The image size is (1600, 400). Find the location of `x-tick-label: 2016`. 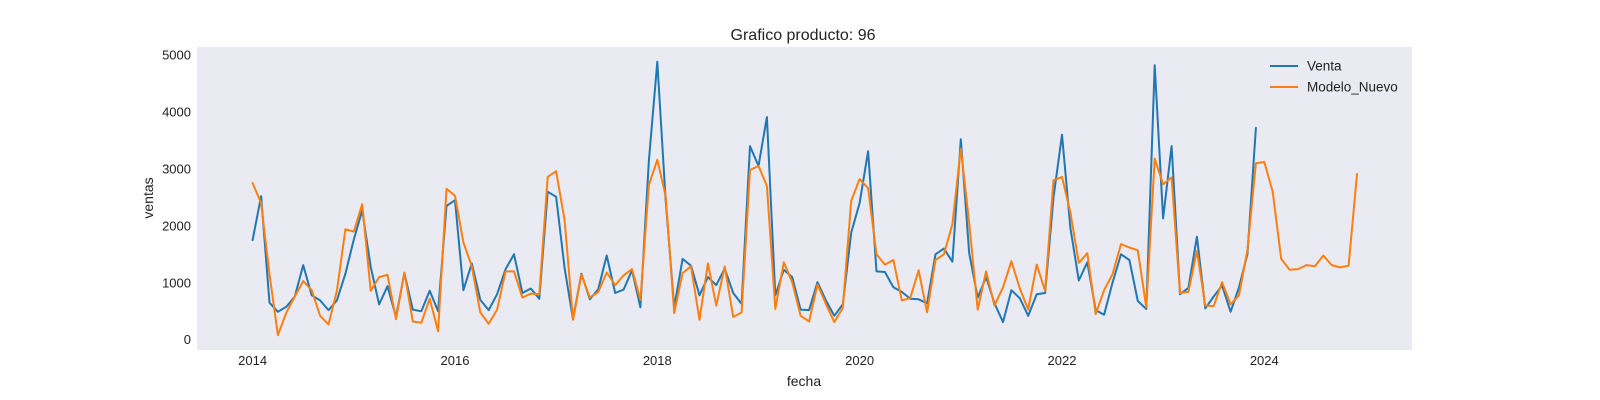

x-tick-label: 2016 is located at coordinates (455, 360).